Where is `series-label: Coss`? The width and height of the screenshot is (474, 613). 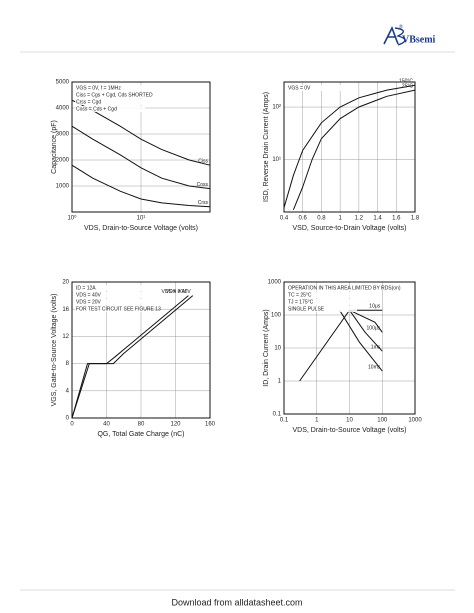
series-label: Coss is located at coordinates (203, 185).